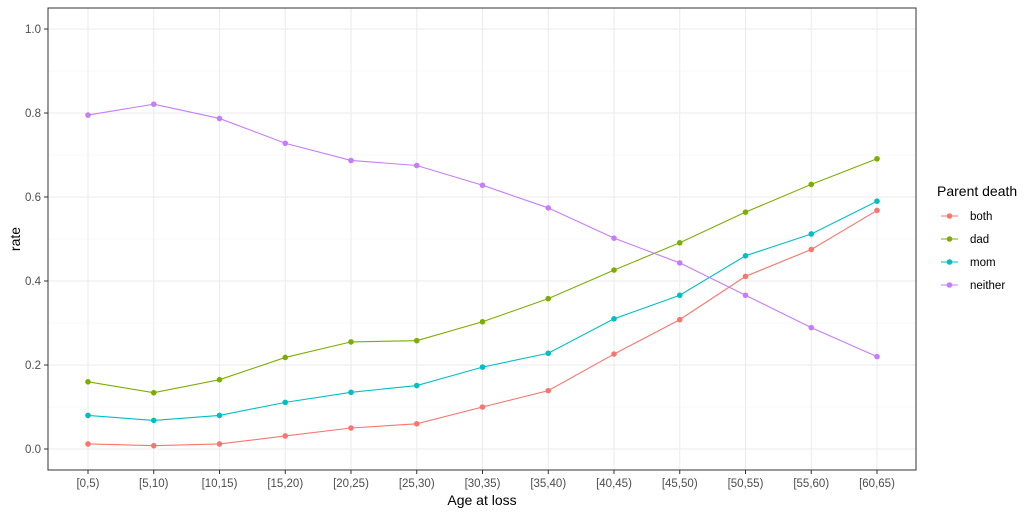  What do you see at coordinates (33, 30) in the screenshot?
I see `y-tick-label: 1.0` at bounding box center [33, 30].